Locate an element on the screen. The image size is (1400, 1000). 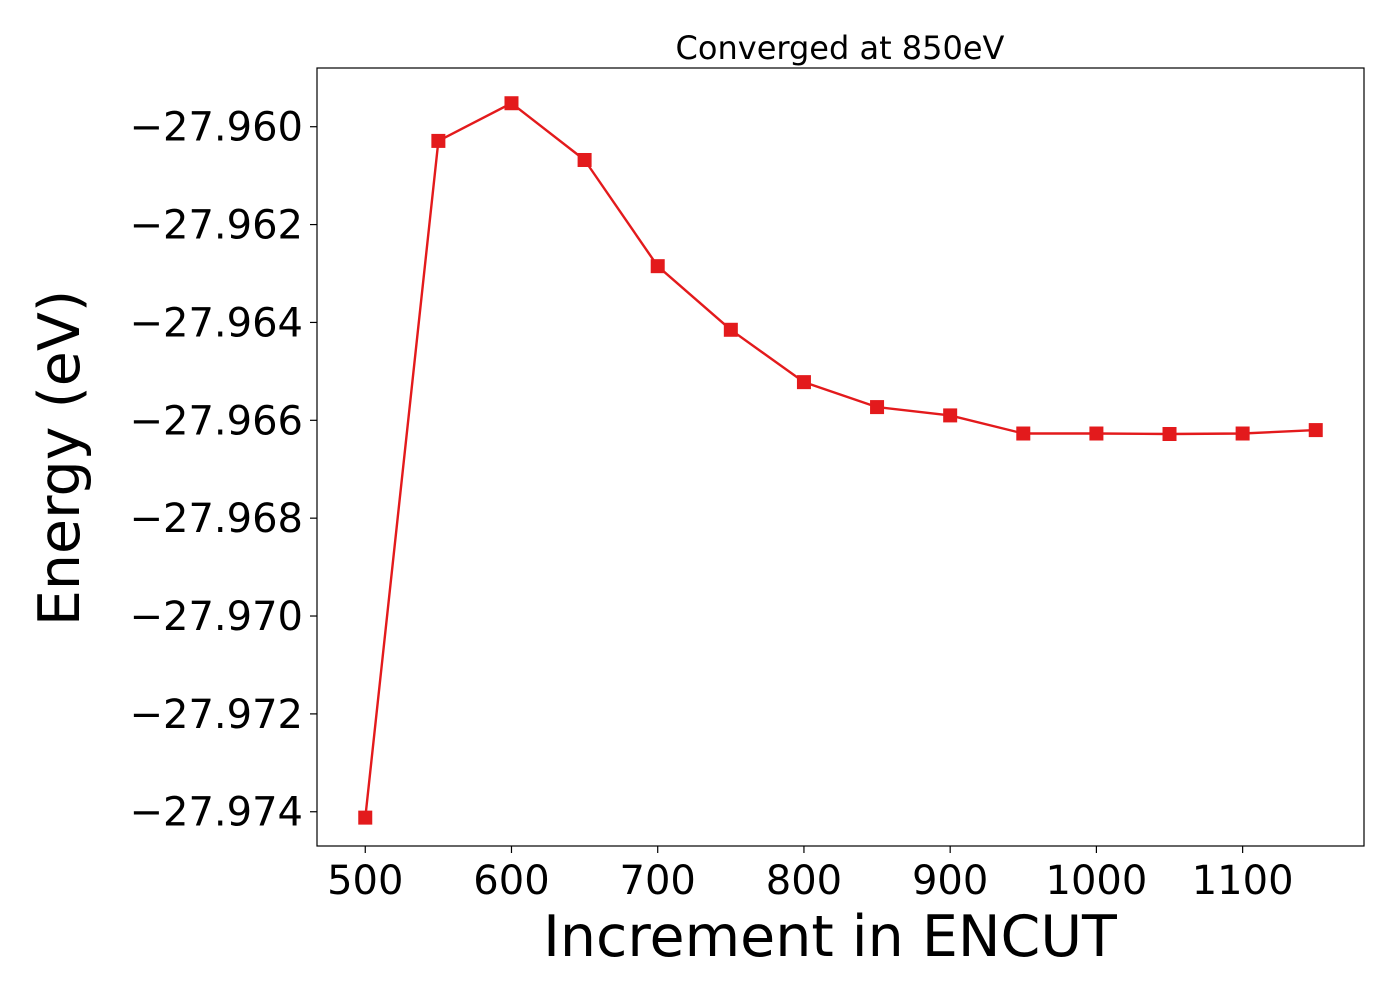
y-tick-label: −27.968 is located at coordinates (216, 519).